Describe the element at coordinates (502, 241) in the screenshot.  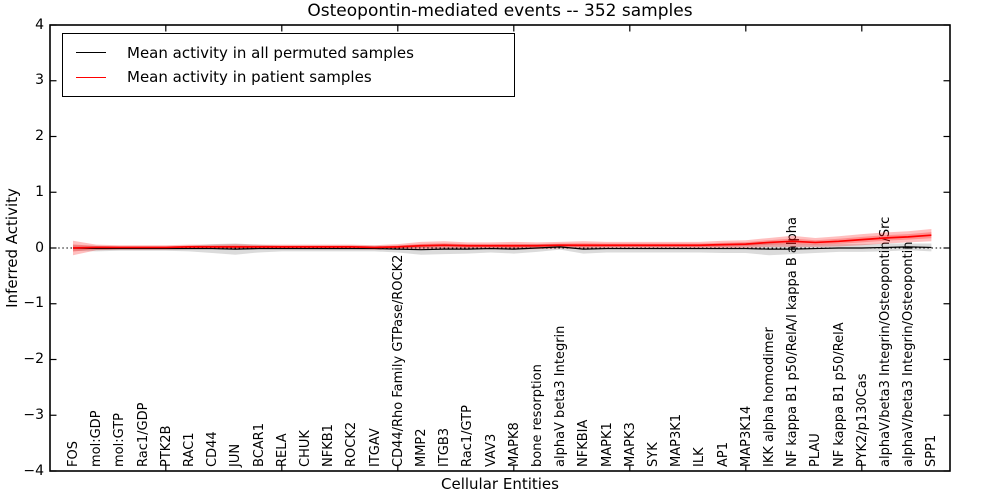
I see `patient-mean-line` at that location.